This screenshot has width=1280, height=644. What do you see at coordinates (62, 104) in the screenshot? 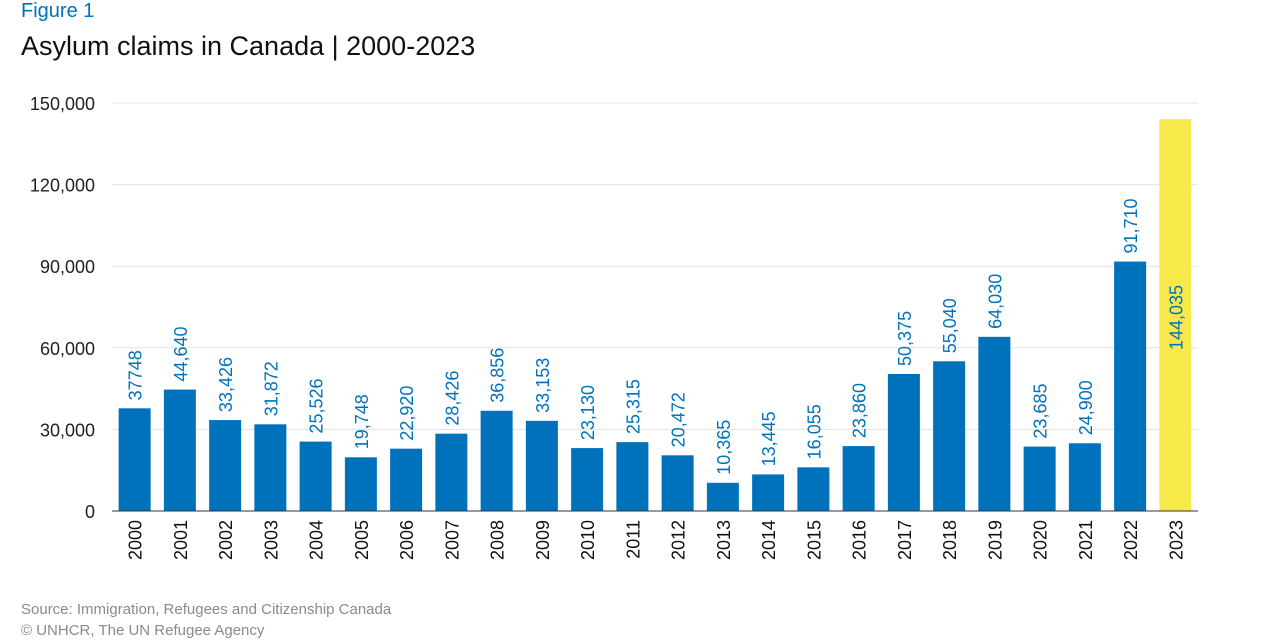
I see `y-tick-label: 150,000` at bounding box center [62, 104].